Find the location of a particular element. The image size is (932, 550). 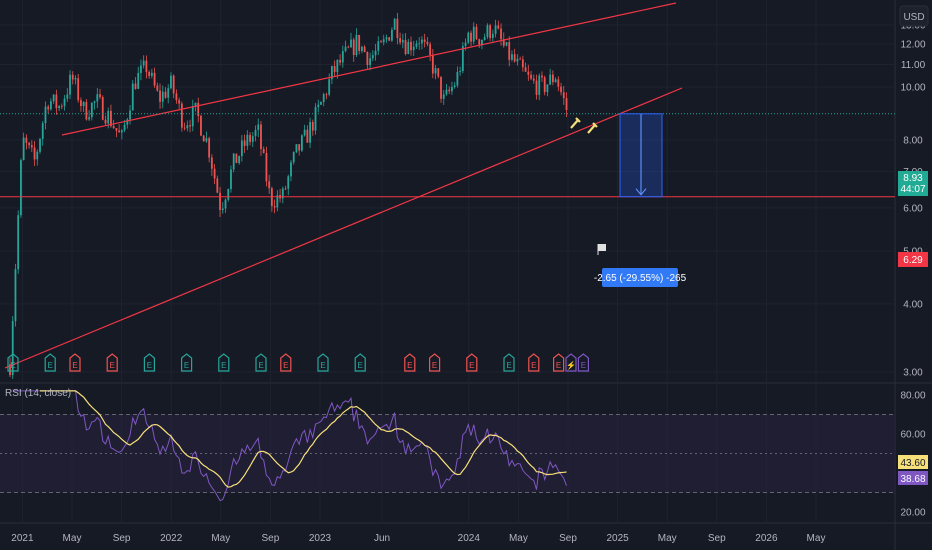

time-tick-label: Sep is located at coordinates (271, 538).